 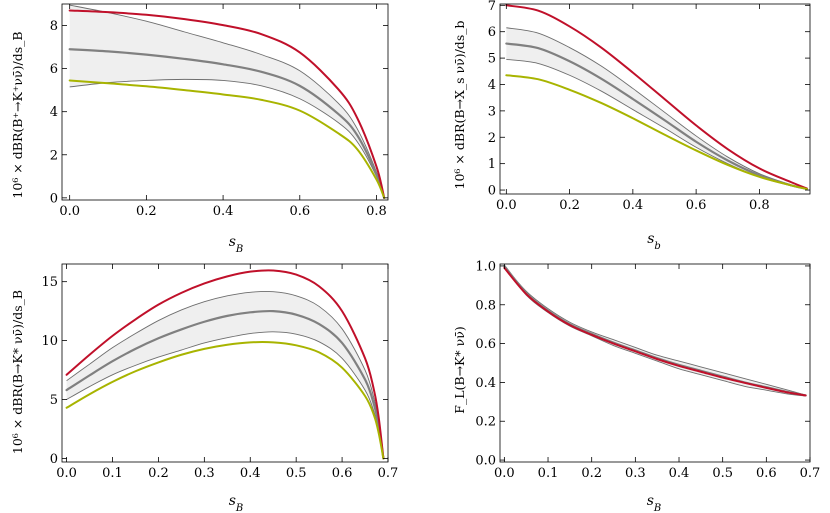 What do you see at coordinates (492, 138) in the screenshot?
I see `xs-ytick-label: 2` at bounding box center [492, 138].